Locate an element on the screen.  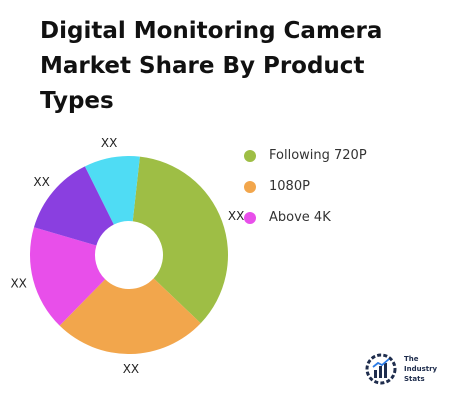
logo-text-line: Industry is located at coordinates (421, 369).